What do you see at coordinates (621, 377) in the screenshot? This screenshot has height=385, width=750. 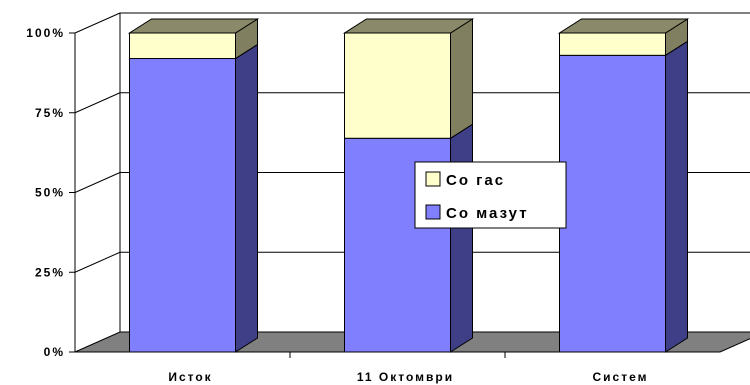 I see `x-category-label: Систем` at bounding box center [621, 377].